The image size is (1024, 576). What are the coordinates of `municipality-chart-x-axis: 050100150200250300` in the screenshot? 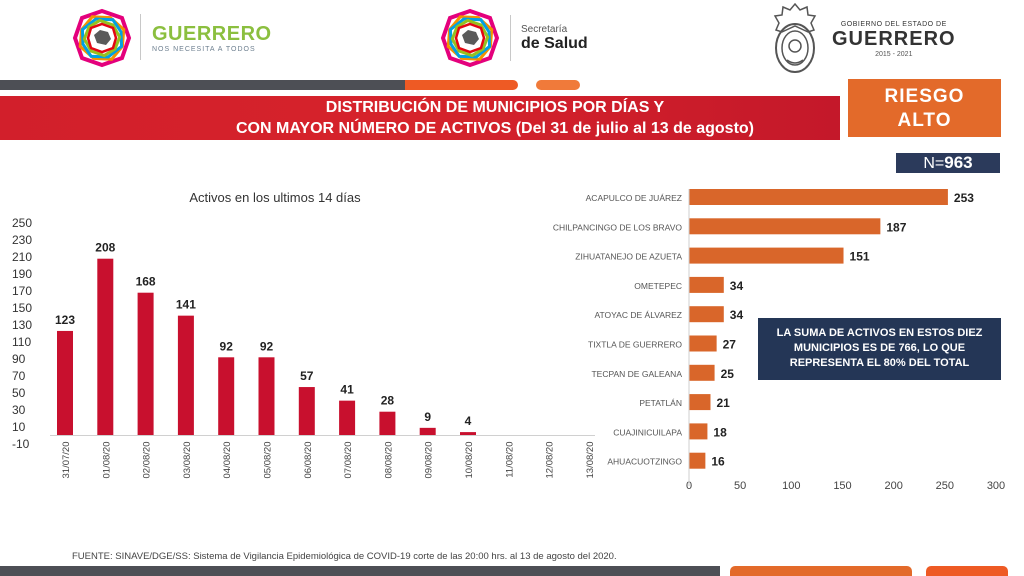 It's located at (845, 486).